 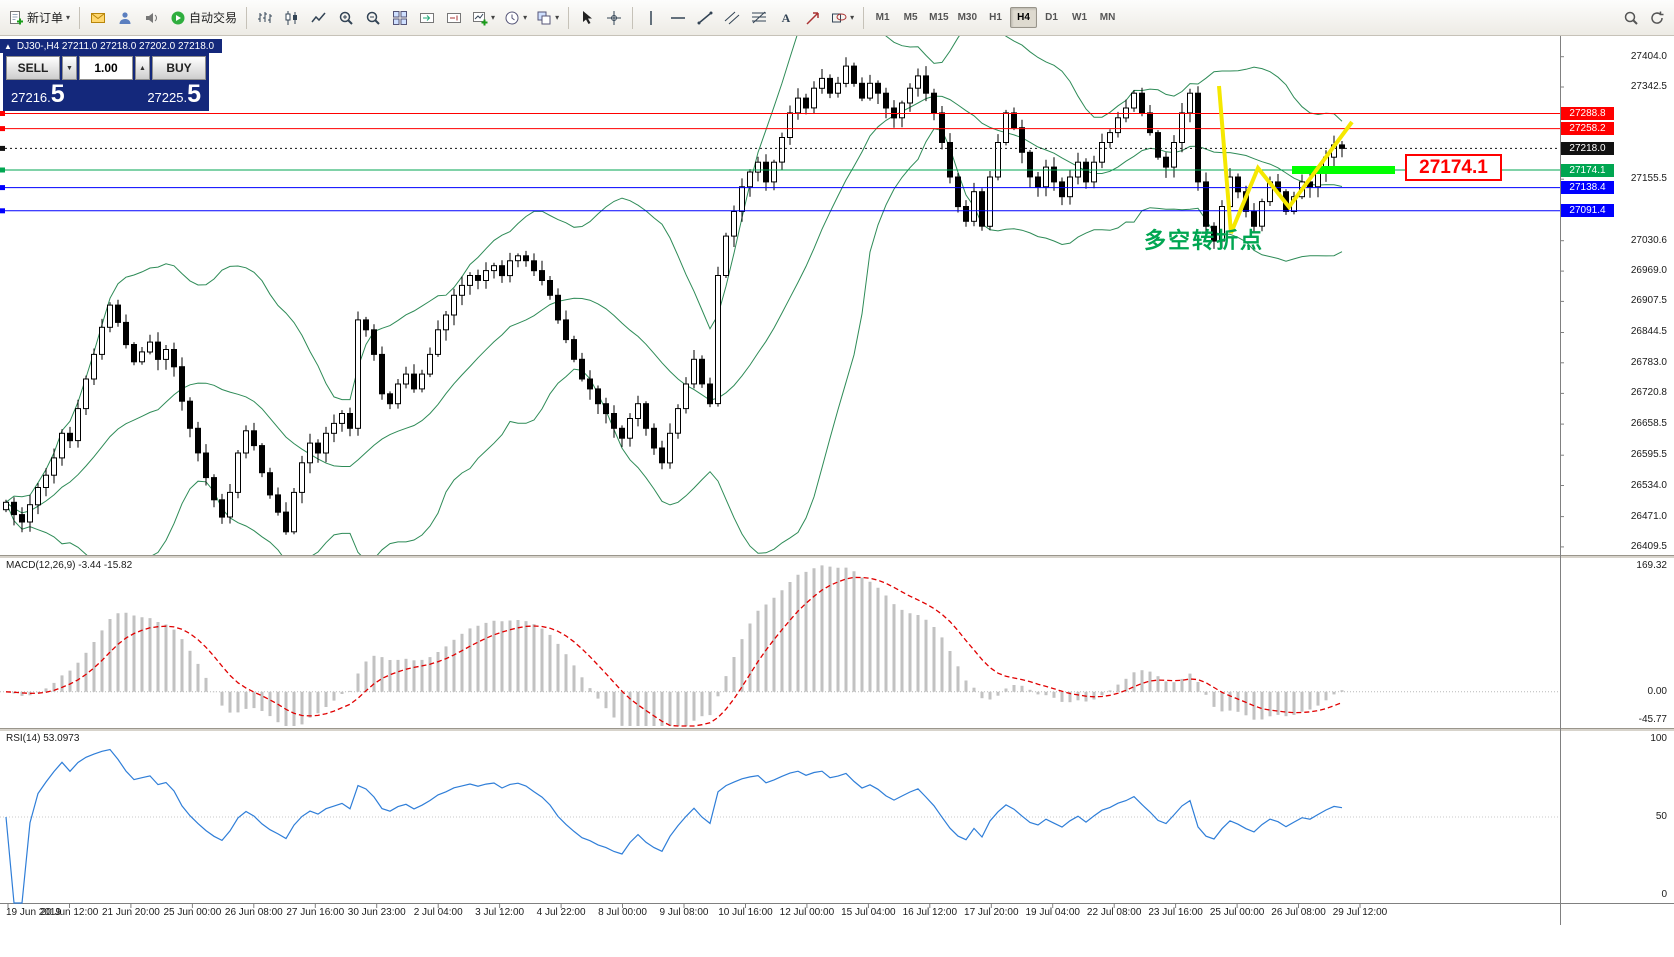 I want to click on timeframe-toolbar: M1 M5 M15 M30 H1 H4 D1 W1 MN, so click(x=995, y=17).